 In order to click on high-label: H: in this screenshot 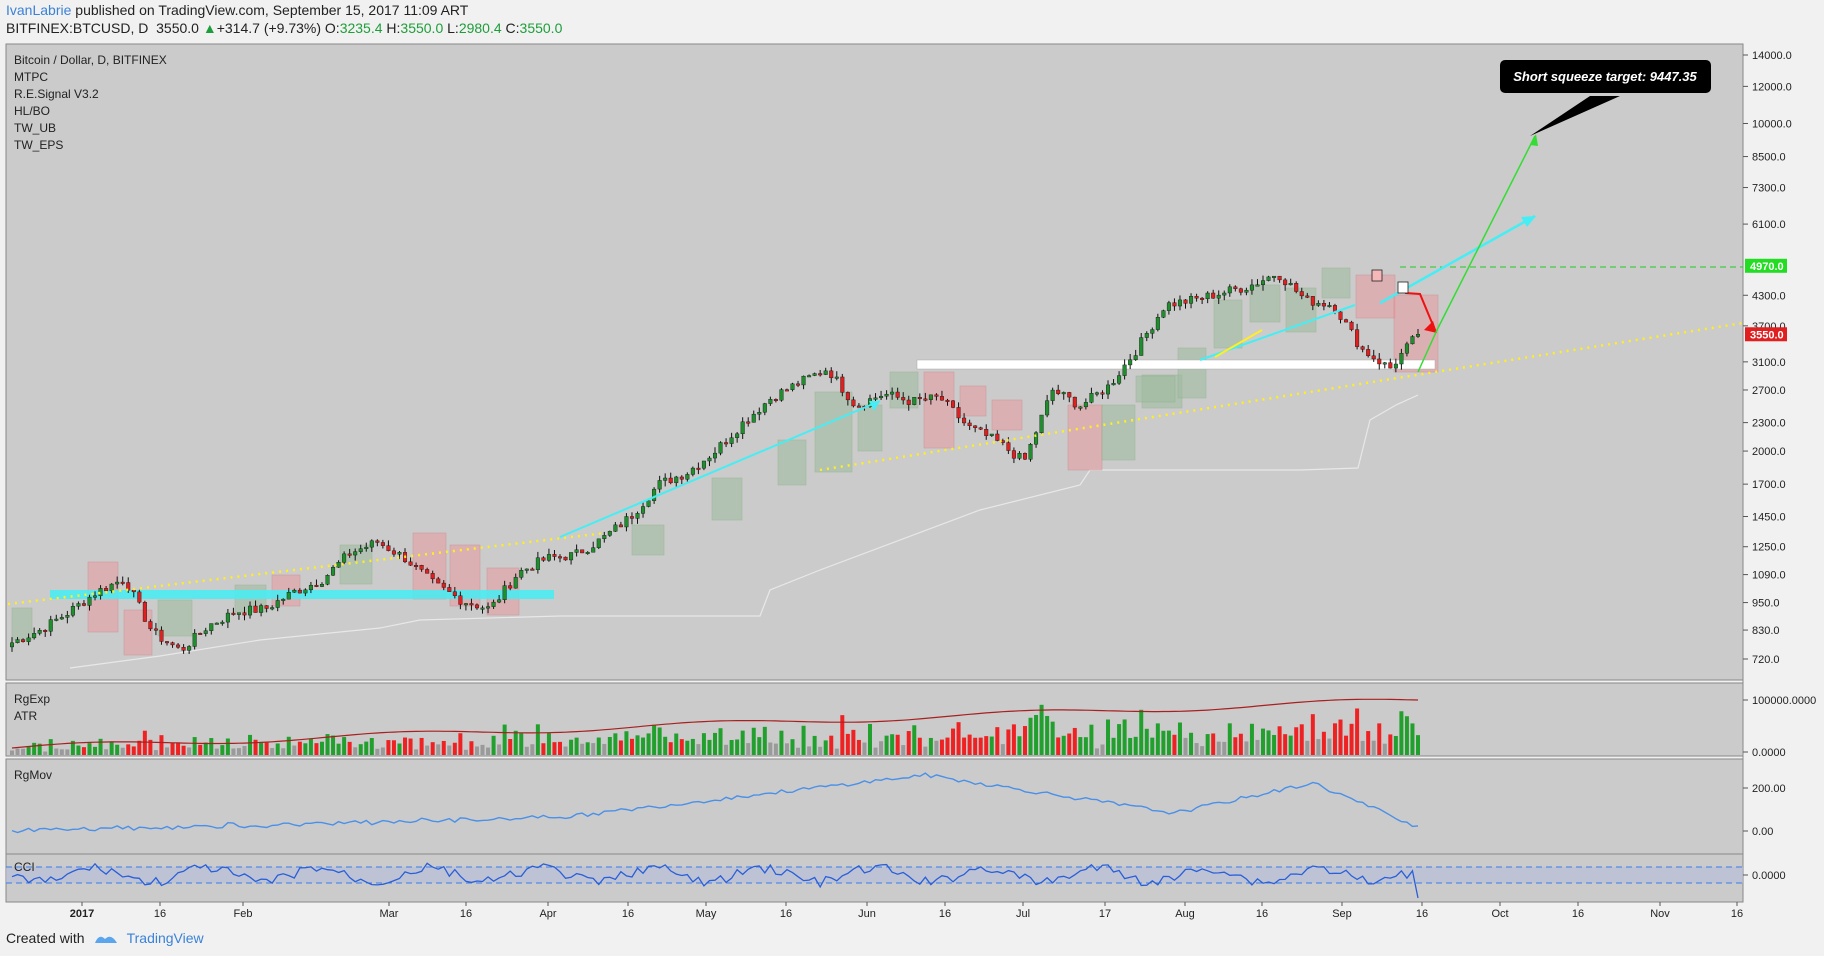, I will do `click(393, 28)`.